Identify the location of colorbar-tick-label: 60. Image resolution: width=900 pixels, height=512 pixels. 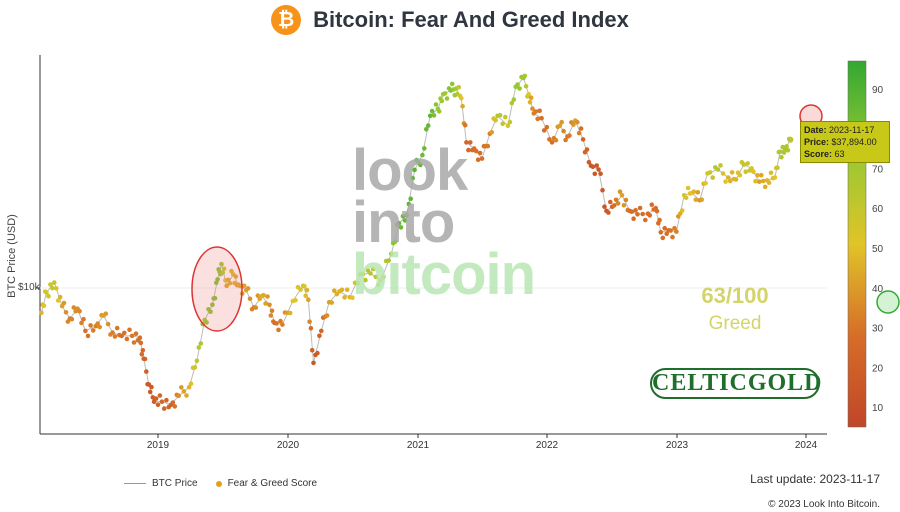
(878, 209).